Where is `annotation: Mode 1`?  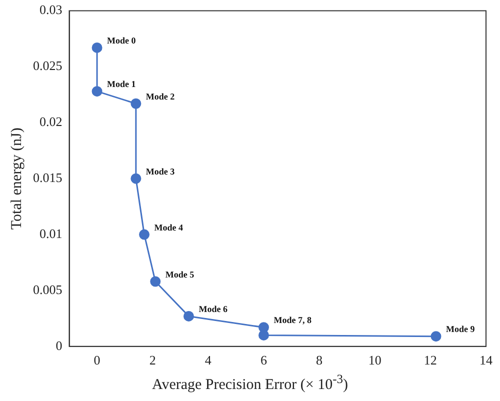
annotation: Mode 1 is located at coordinates (121, 84).